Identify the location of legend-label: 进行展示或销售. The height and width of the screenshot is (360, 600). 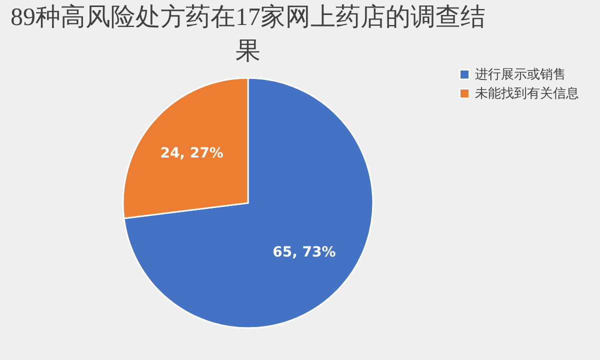
(520, 75).